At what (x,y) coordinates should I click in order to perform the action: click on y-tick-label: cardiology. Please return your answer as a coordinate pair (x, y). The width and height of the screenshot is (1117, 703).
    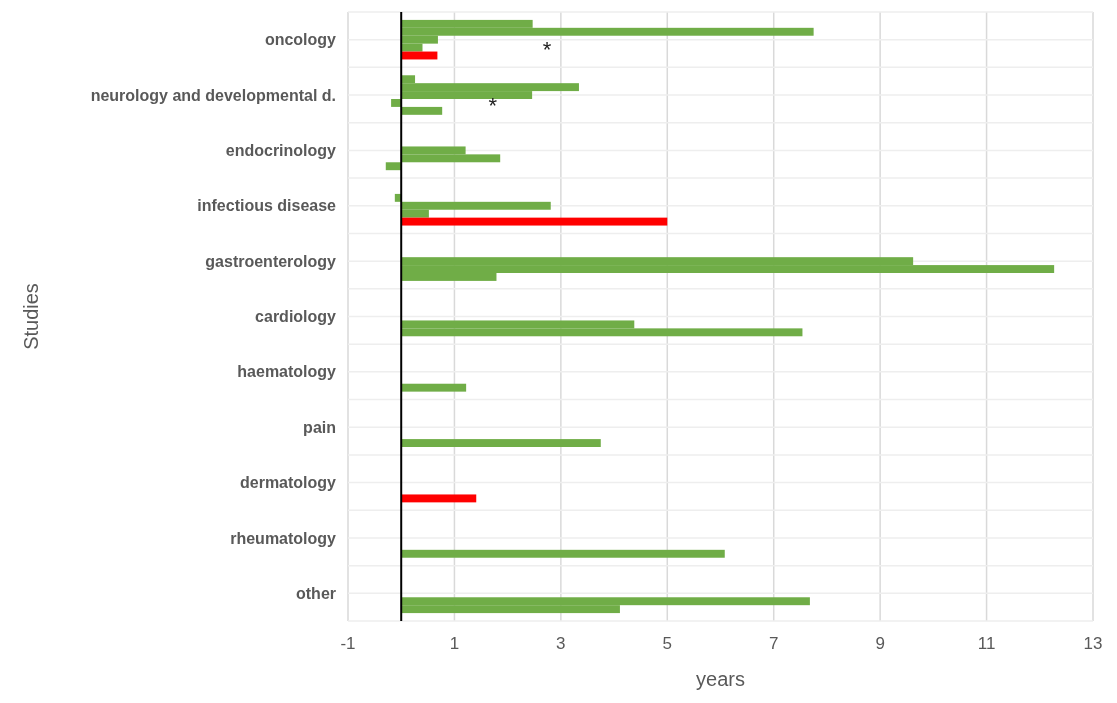
    Looking at the image, I should click on (296, 317).